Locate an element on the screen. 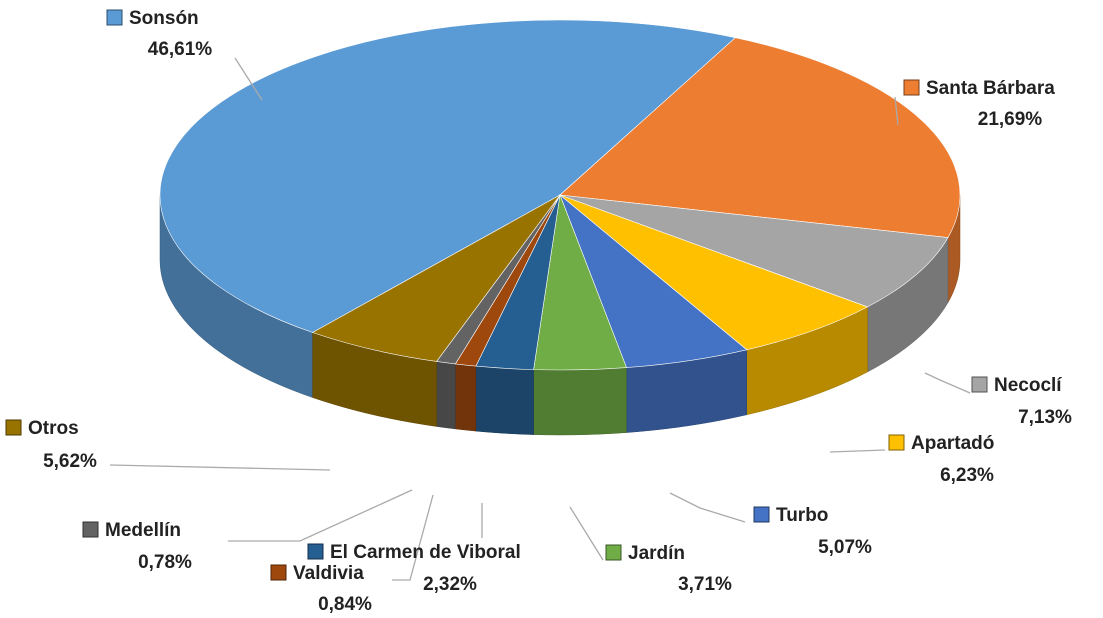 The height and width of the screenshot is (618, 1103). value-label: 0,84% is located at coordinates (345, 604).